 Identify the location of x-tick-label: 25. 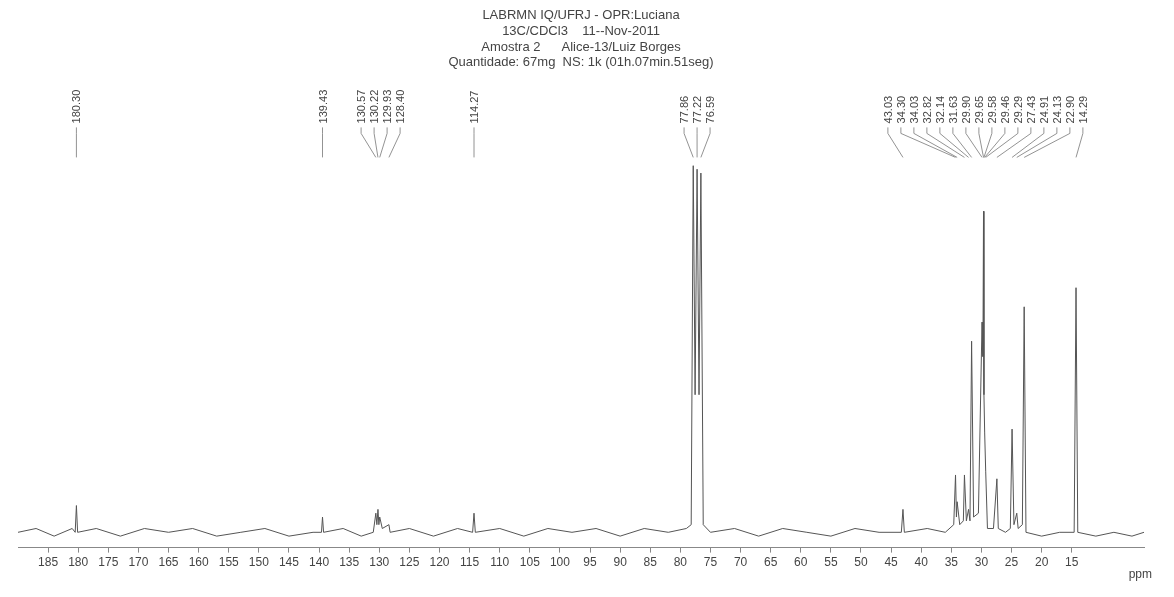
(1011, 562).